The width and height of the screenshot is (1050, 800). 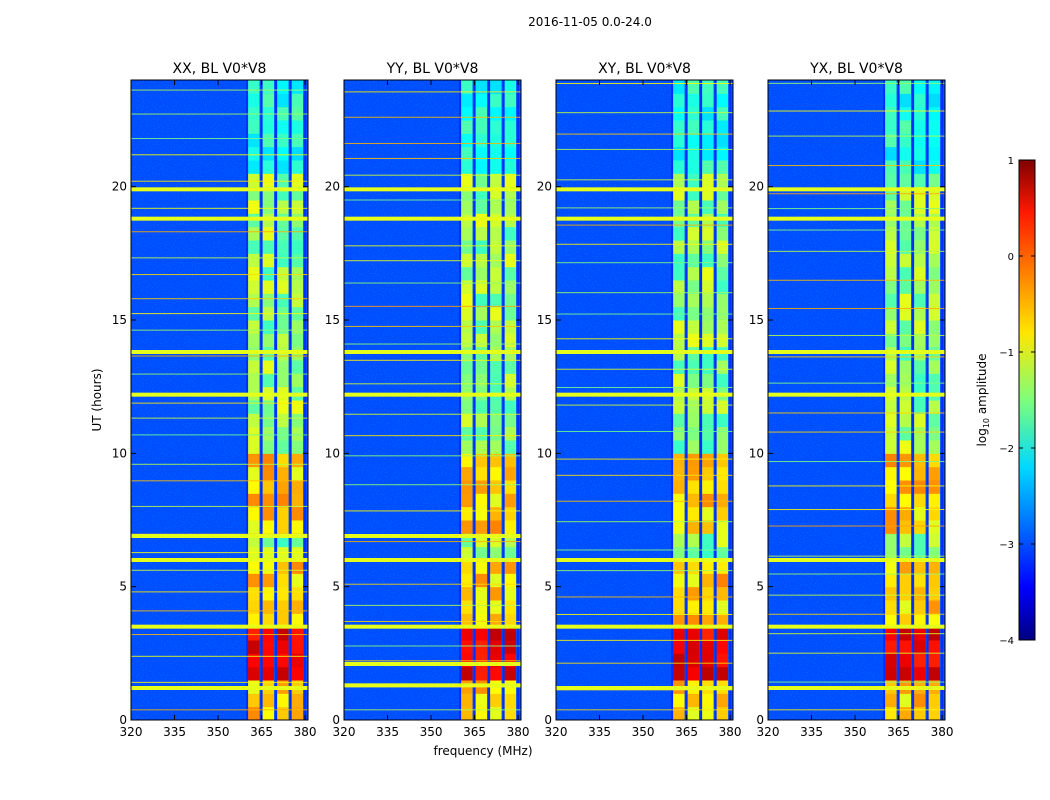 What do you see at coordinates (518, 732) in the screenshot?
I see `x-tick-label: 380` at bounding box center [518, 732].